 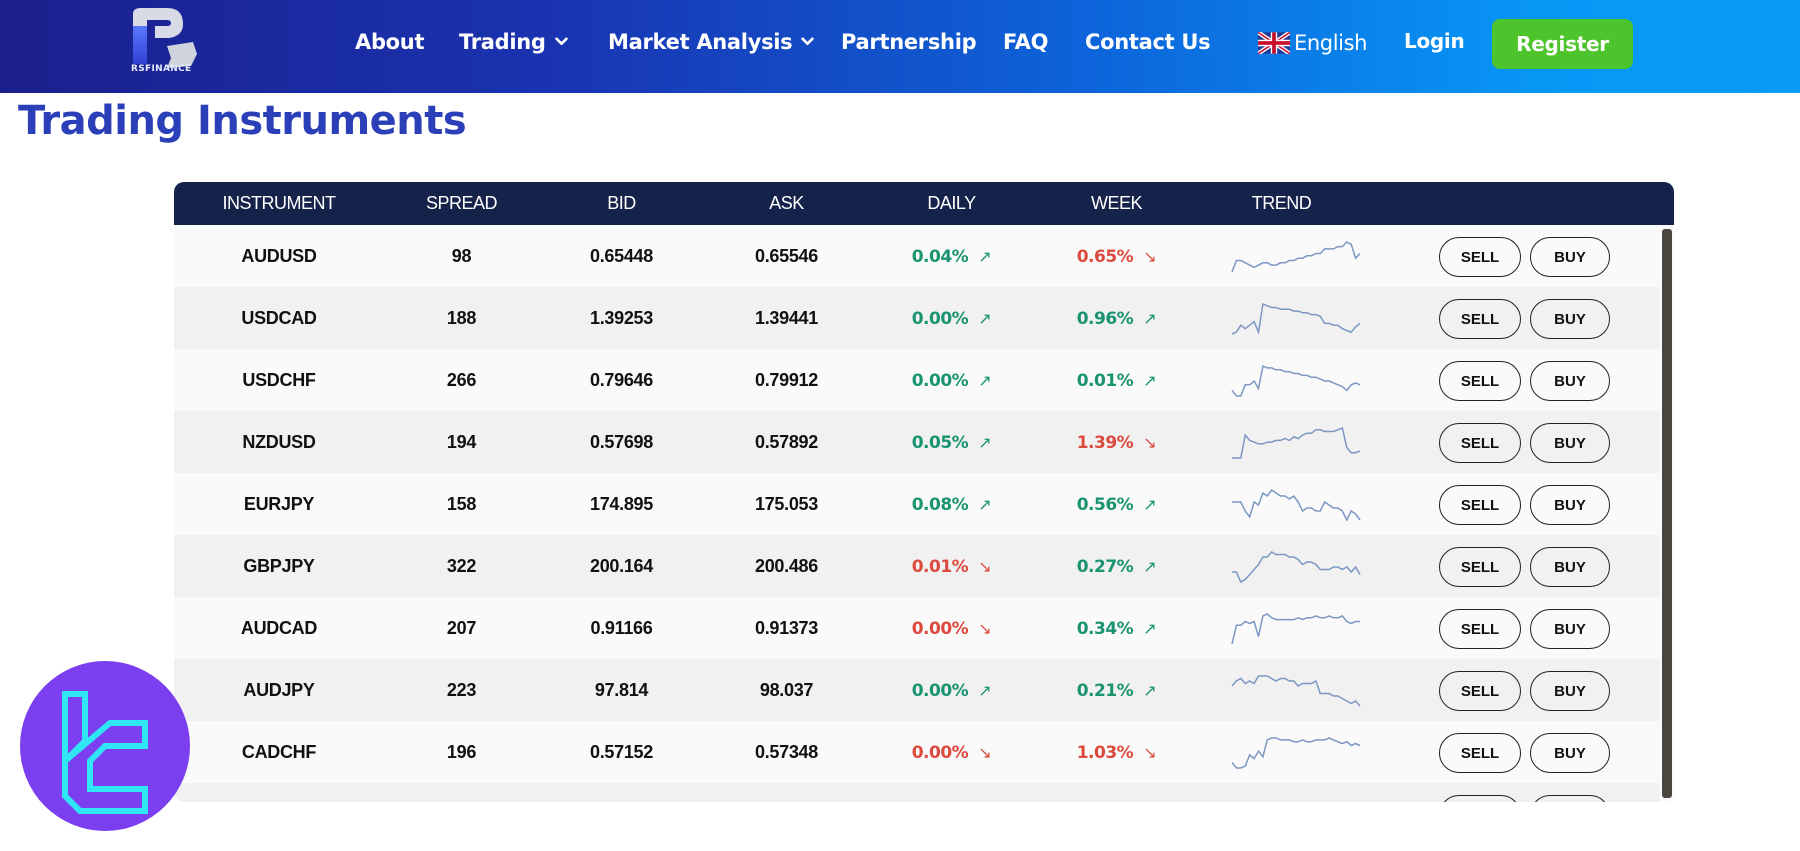 I want to click on nav-market-analysis-label: Market Analysis, so click(x=700, y=42).